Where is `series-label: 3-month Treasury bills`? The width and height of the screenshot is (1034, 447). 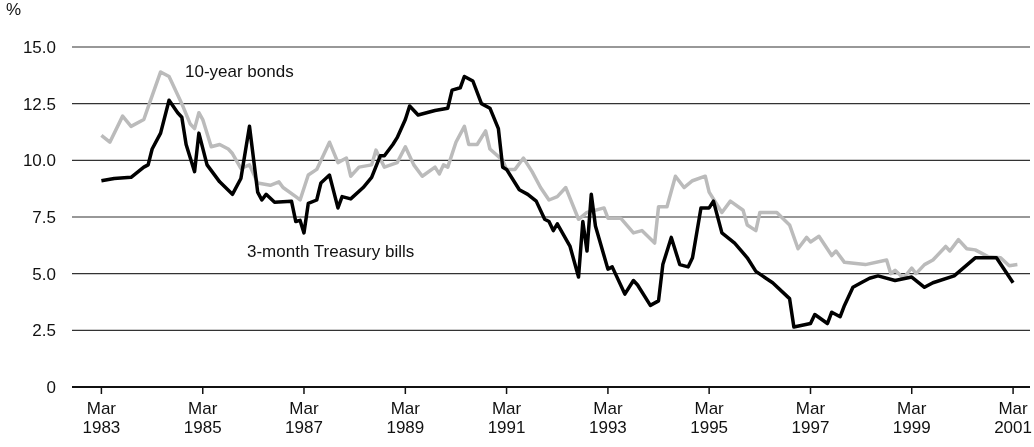
series-label: 3-month Treasury bills is located at coordinates (331, 252).